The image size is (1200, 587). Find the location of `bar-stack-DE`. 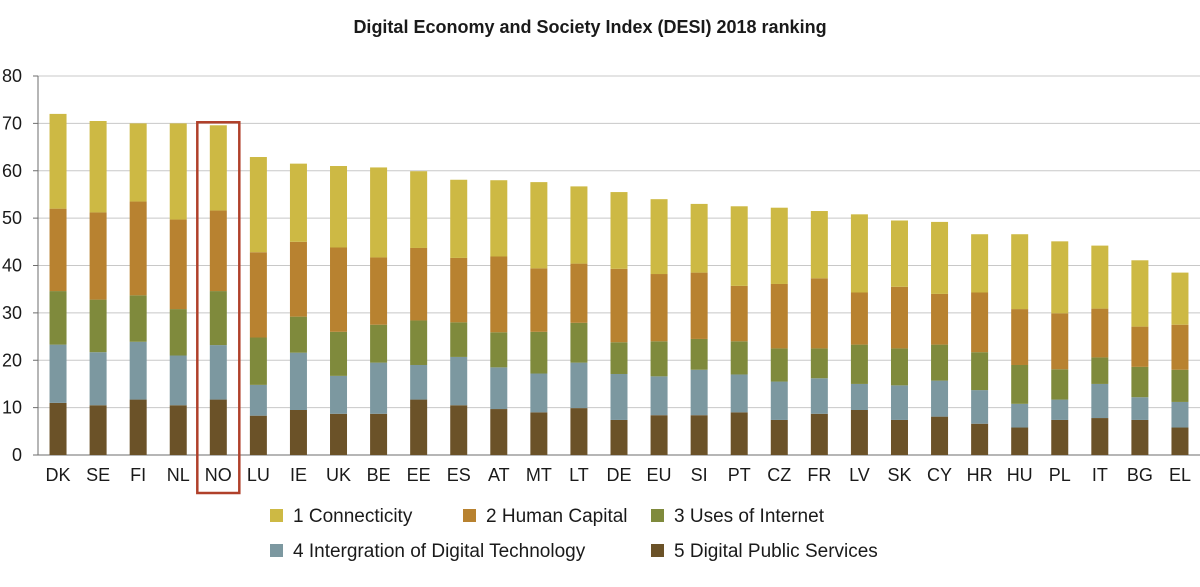

bar-stack-DE is located at coordinates (619, 323).